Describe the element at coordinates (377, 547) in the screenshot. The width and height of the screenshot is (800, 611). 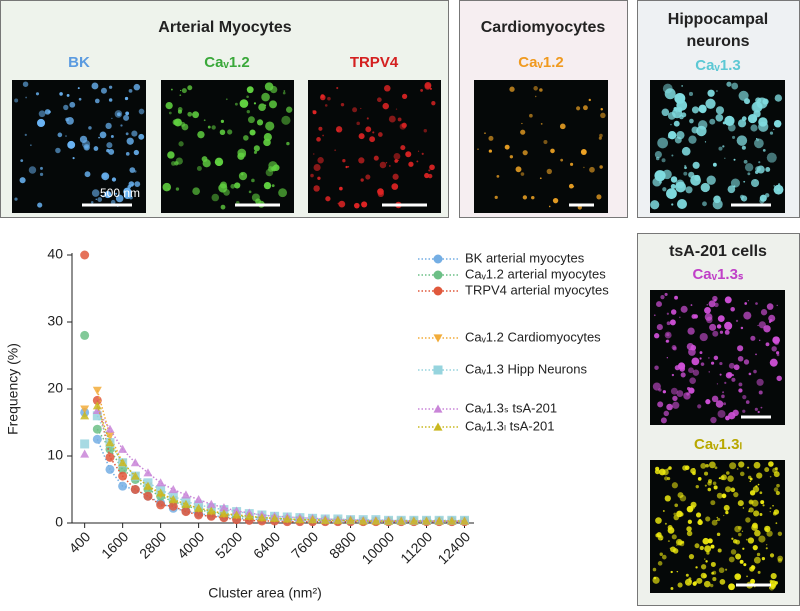
I see `x-tick-label: 10000` at that location.